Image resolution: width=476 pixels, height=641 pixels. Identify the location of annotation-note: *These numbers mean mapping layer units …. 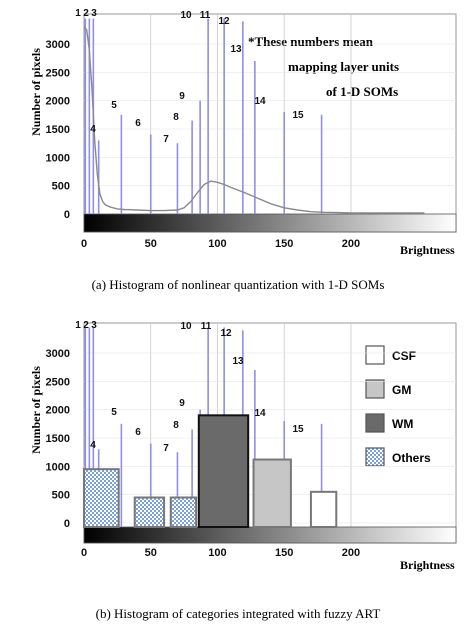
(323, 66).